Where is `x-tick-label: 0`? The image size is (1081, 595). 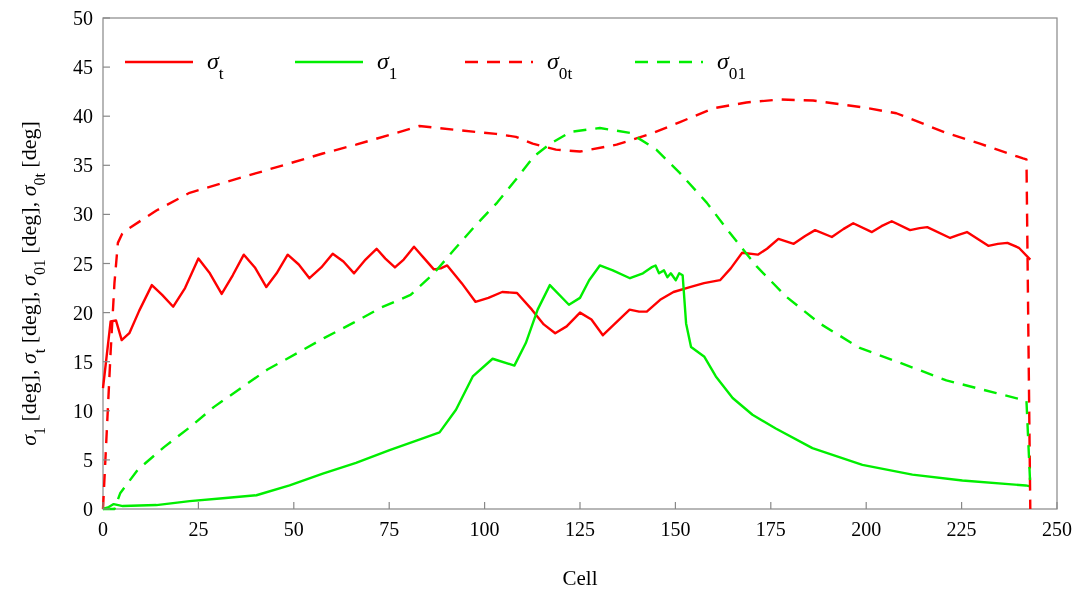
x-tick-label: 0 is located at coordinates (103, 529).